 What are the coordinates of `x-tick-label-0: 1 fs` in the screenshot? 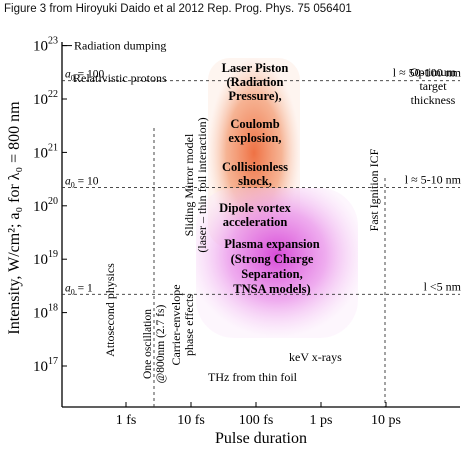 It's located at (126, 420).